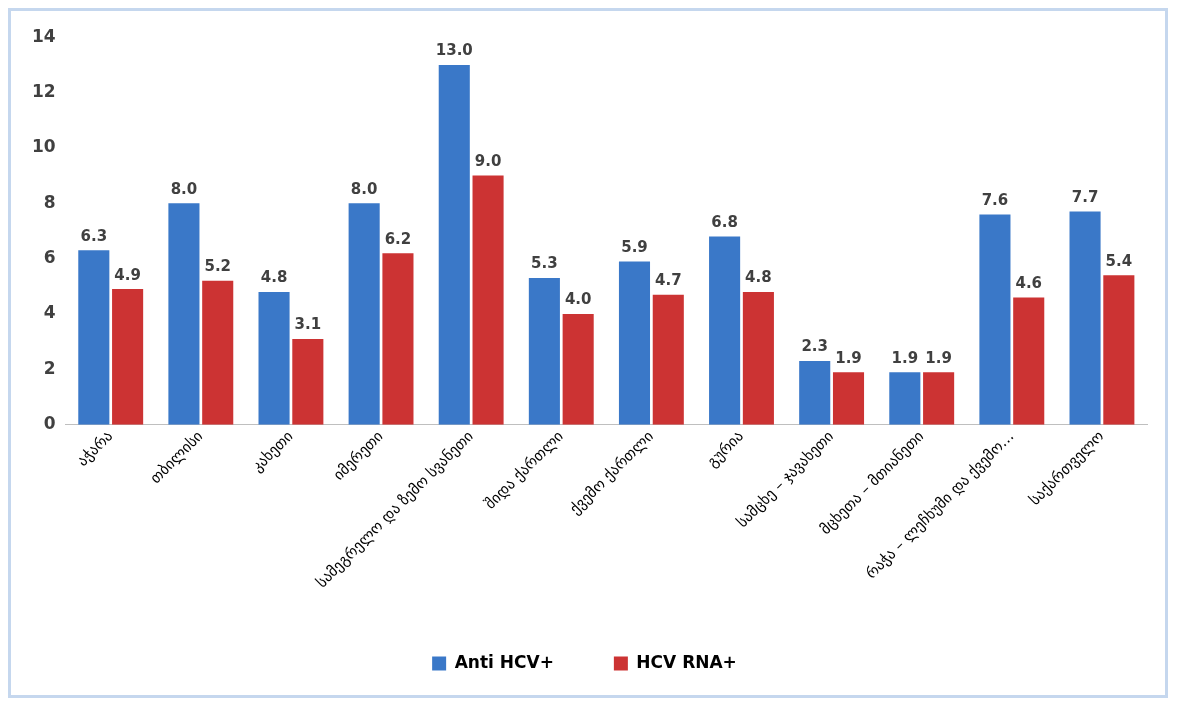 The width and height of the screenshot is (1184, 711). I want to click on data-label: 9.0, so click(488, 161).